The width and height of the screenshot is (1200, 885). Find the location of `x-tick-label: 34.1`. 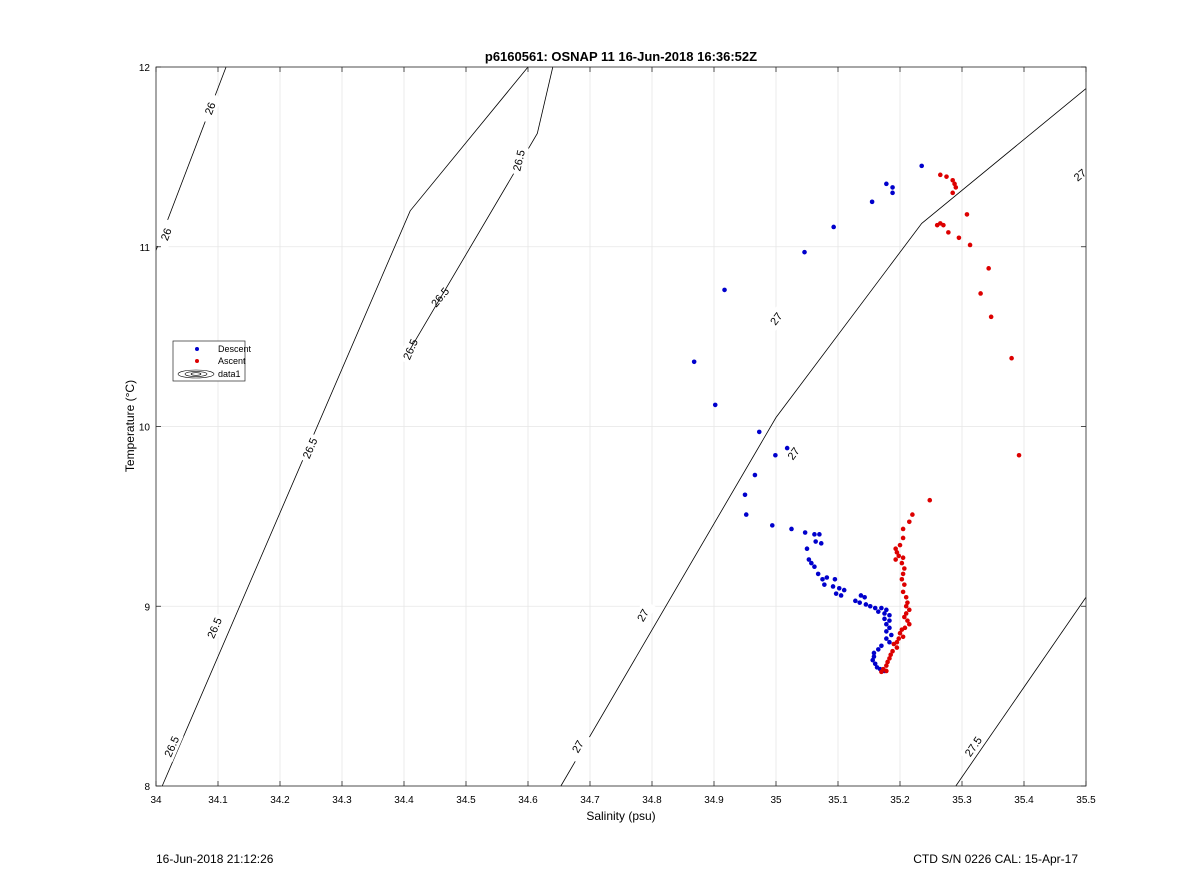

x-tick-label: 34.1 is located at coordinates (218, 800).